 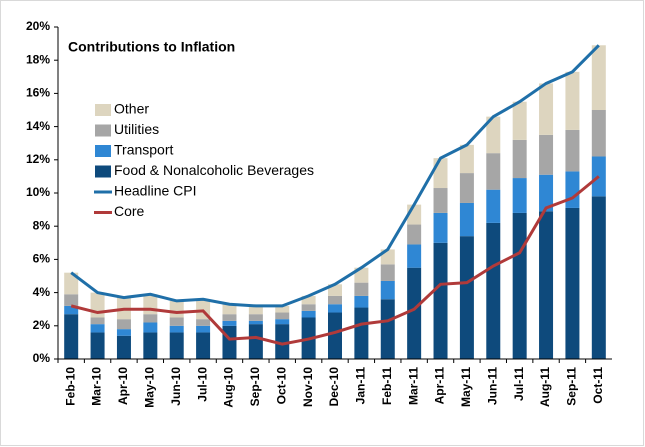 I want to click on x-tick-label: Aug-10, so click(x=229, y=387).